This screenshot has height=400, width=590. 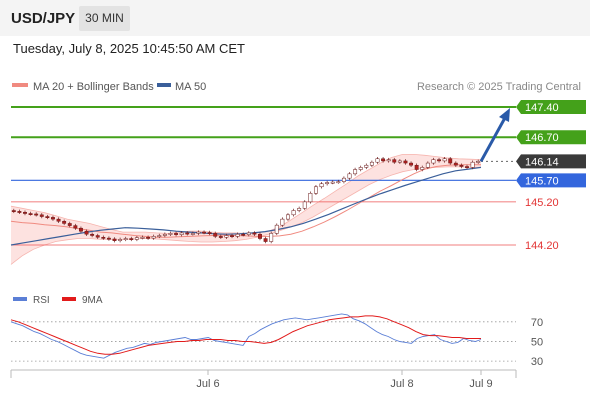 What do you see at coordinates (537, 362) in the screenshot?
I see `rsi-tick-label: 30` at bounding box center [537, 362].